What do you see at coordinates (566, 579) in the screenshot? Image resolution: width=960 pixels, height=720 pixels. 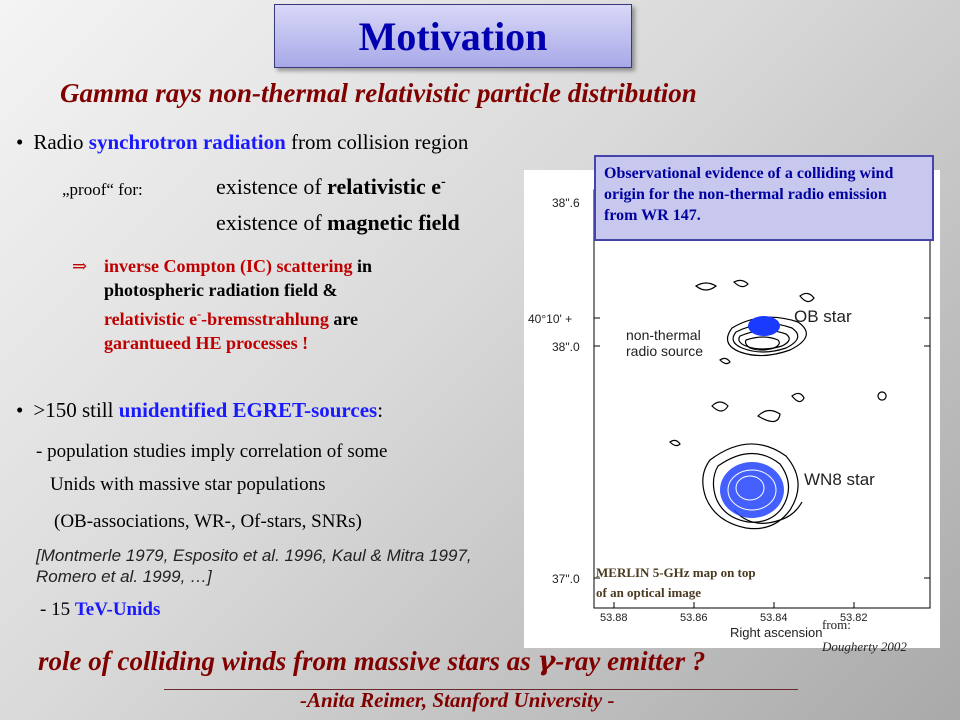 I see `y-tick-label: 37".0` at bounding box center [566, 579].